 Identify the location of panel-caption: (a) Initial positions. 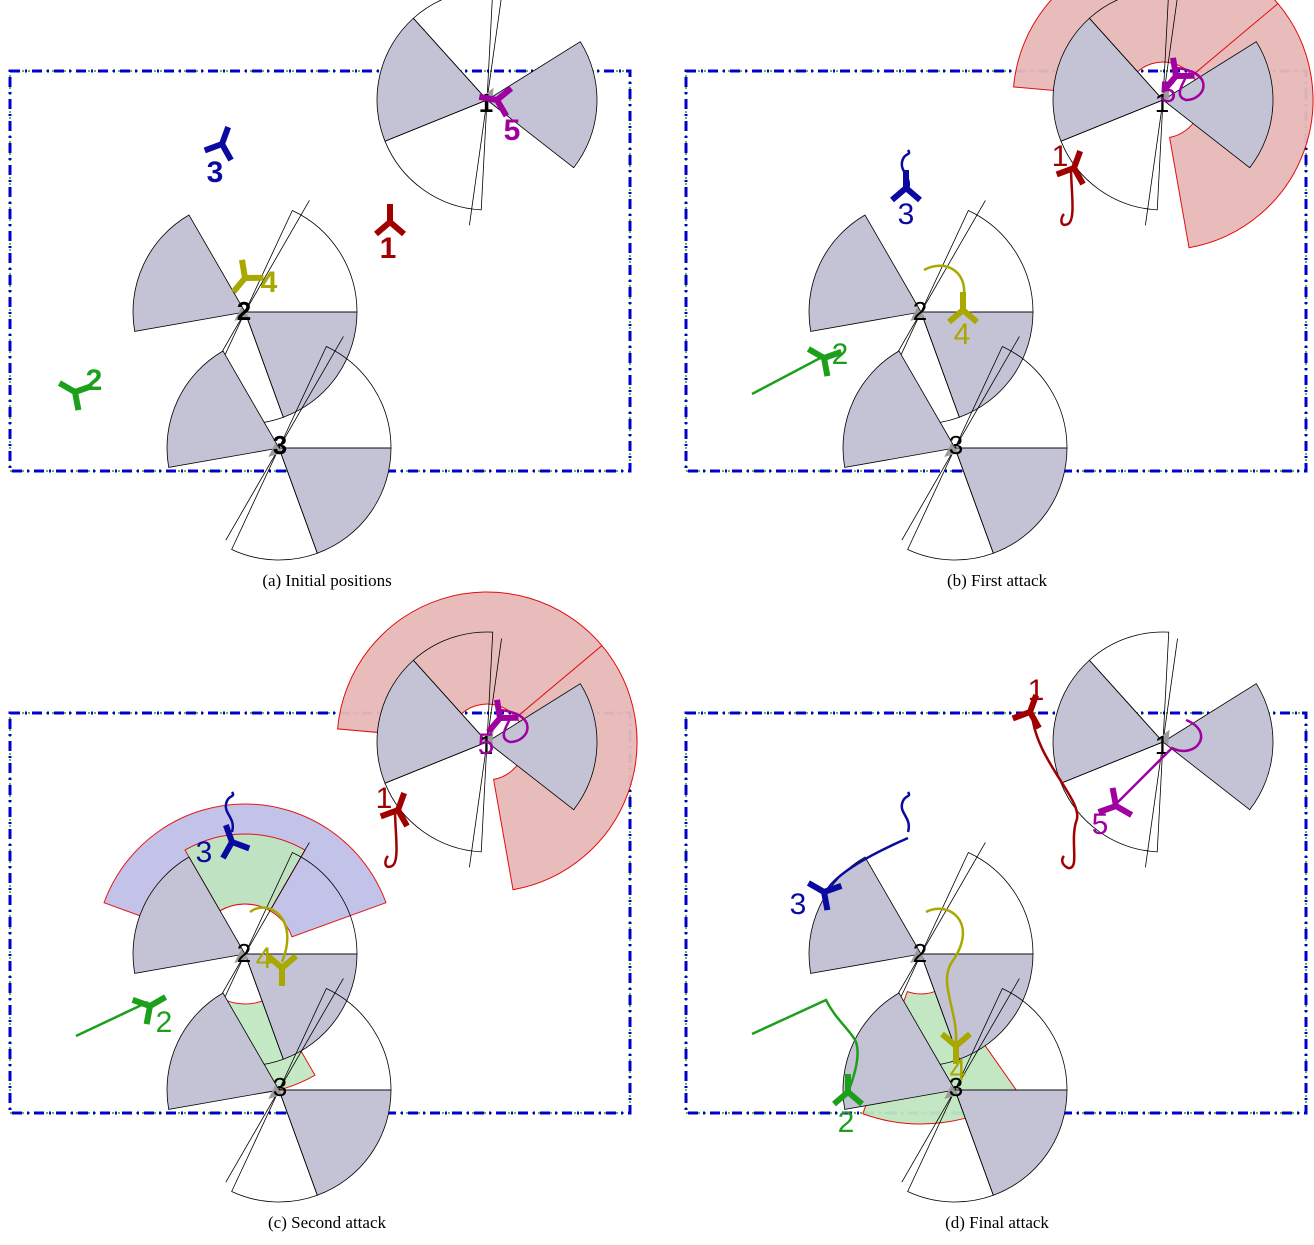
(326, 580).